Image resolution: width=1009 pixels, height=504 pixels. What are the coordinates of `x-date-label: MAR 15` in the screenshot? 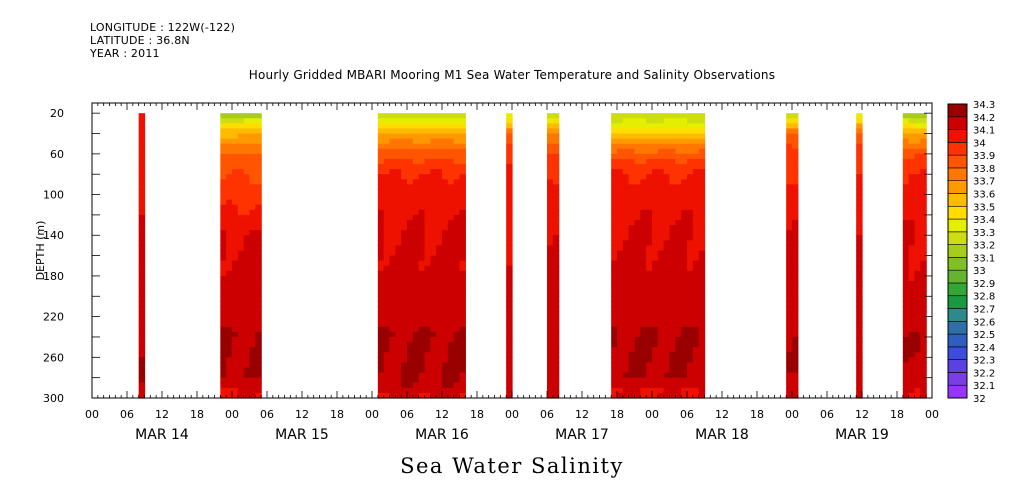 It's located at (302, 435).